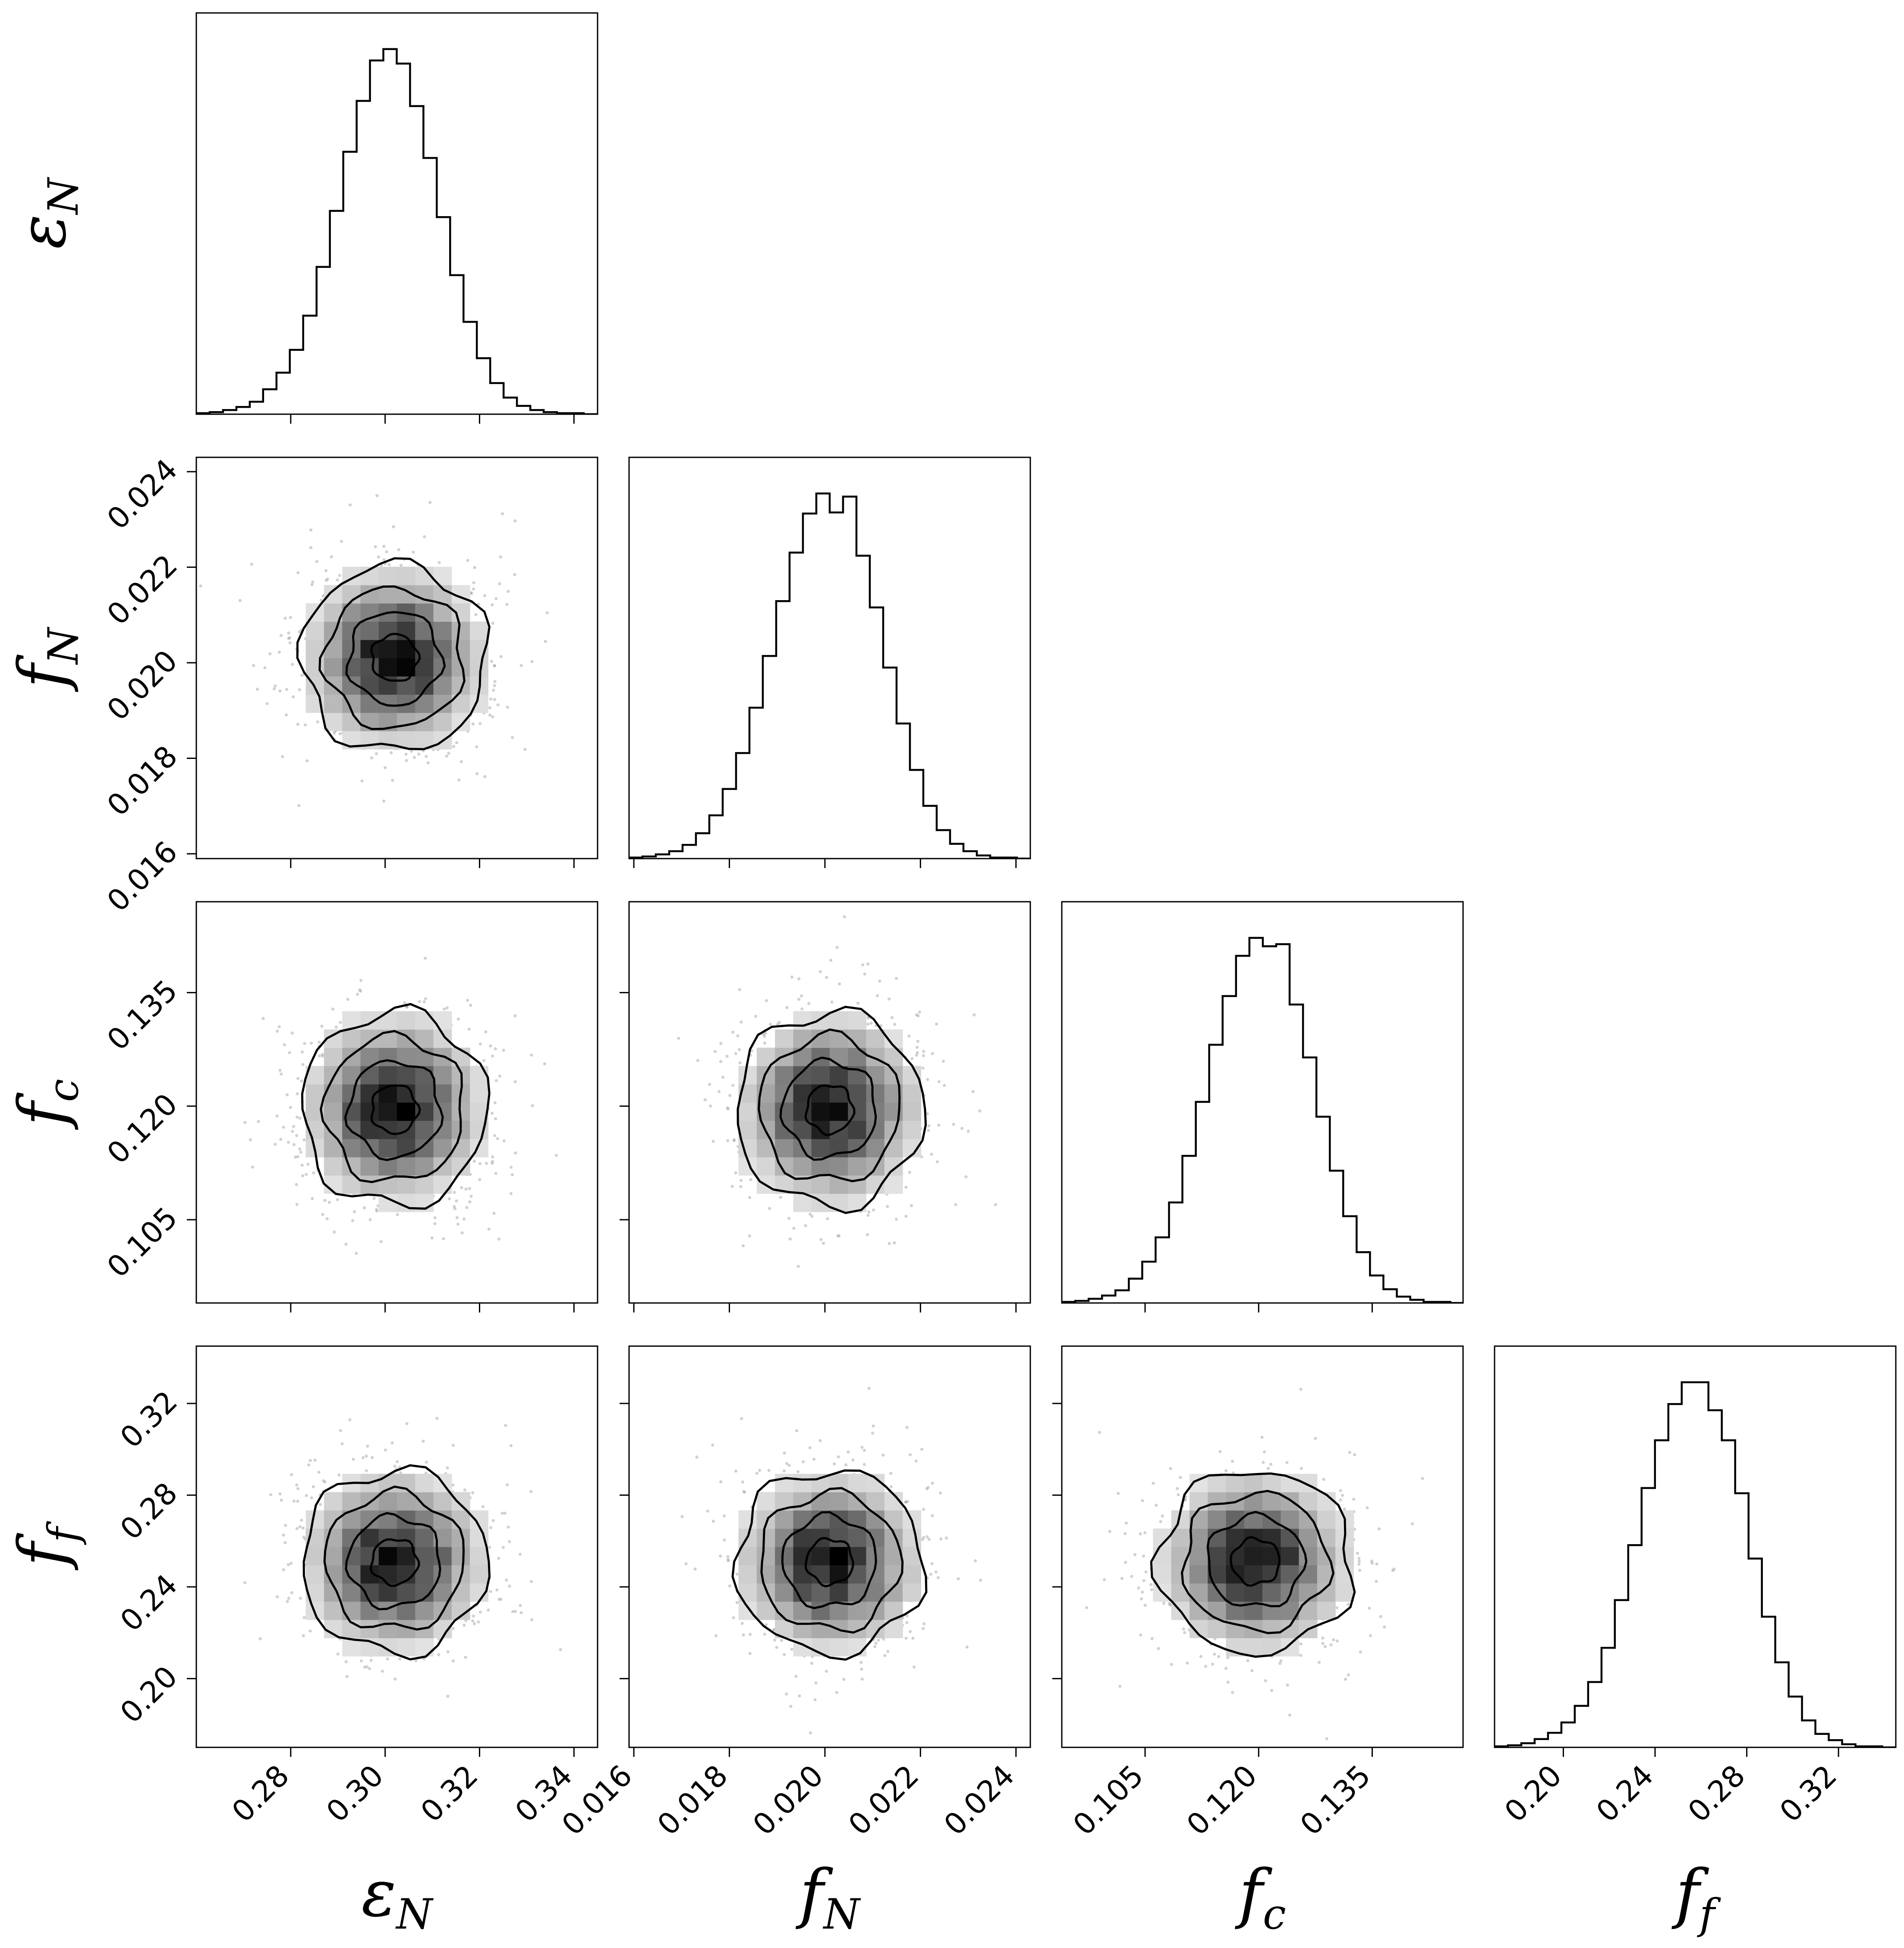  Describe the element at coordinates (1262, 1120) in the screenshot. I see `histogram-steps-f_c` at that location.